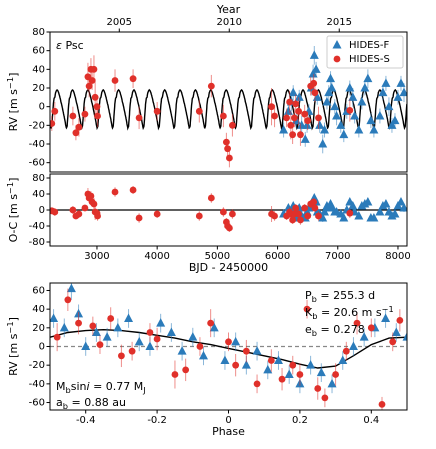 Image resolution: width=436 pixels, height=449 pixels. Describe the element at coordinates (38, 69) in the screenshot. I see `y-tick-label: 40` at that location.